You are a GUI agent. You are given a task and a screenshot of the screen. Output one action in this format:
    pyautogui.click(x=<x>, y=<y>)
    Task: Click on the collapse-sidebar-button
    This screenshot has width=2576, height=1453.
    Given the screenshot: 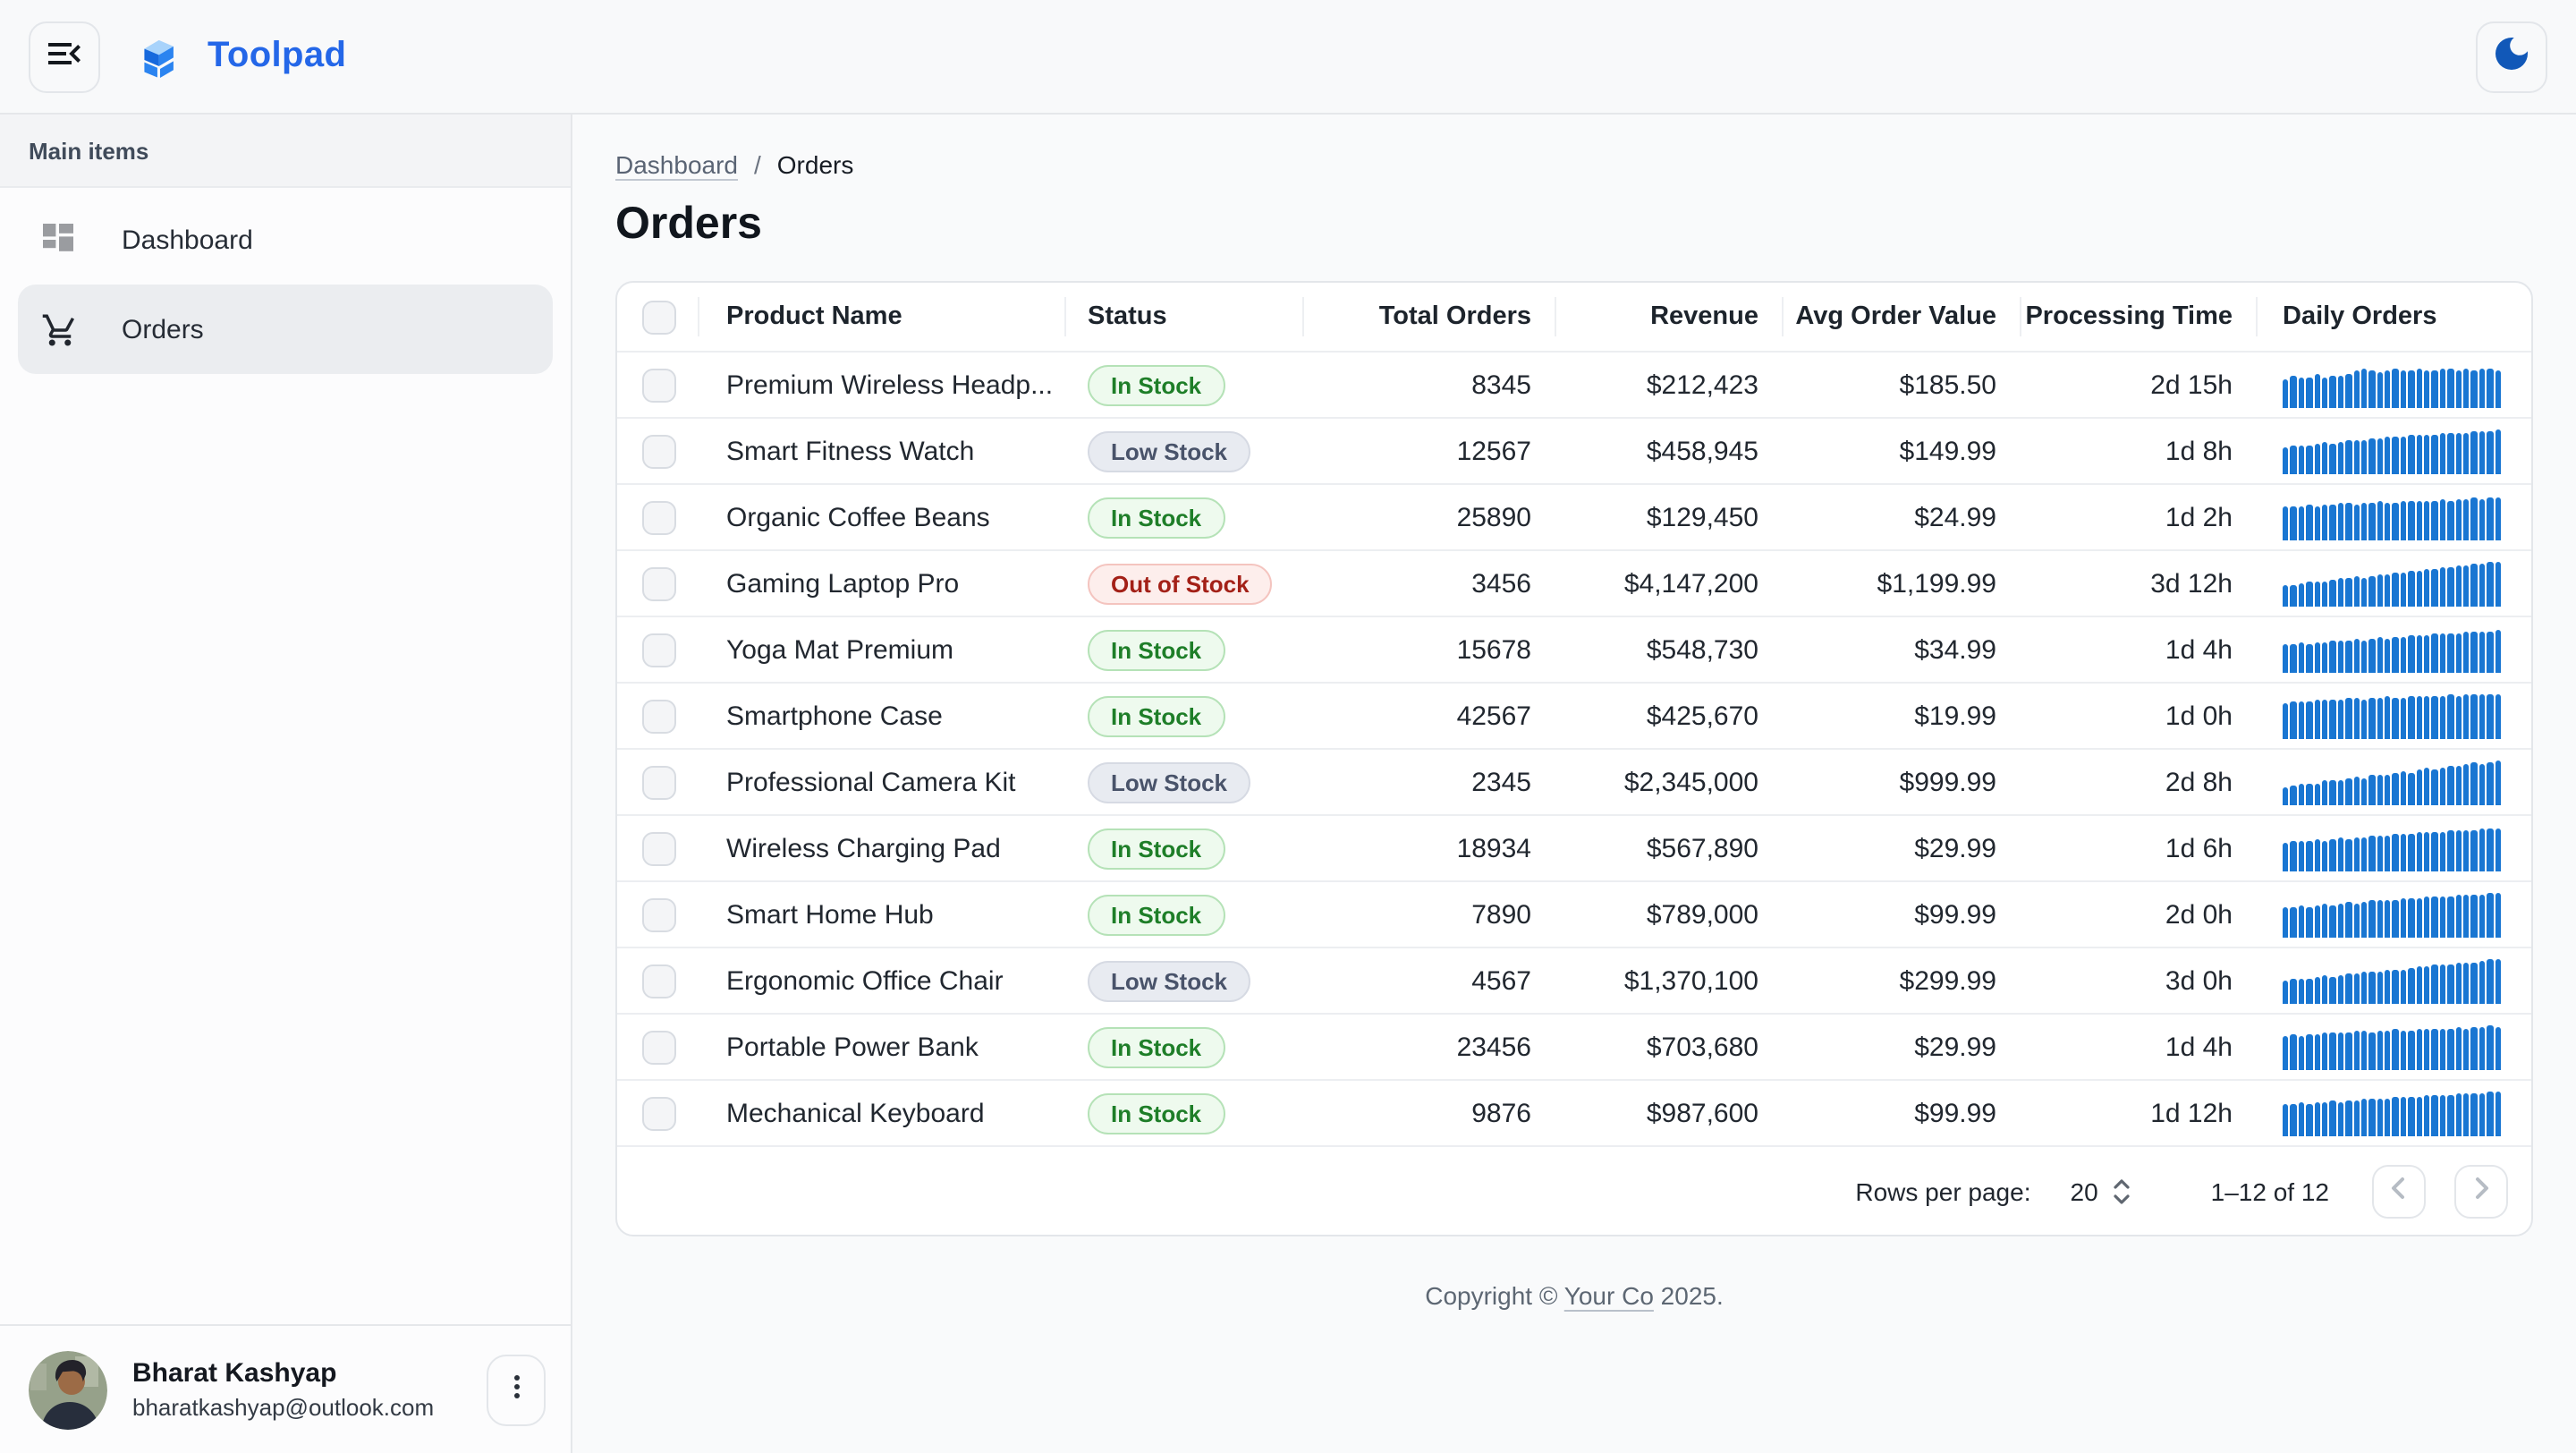 What is the action you would take?
    pyautogui.click(x=64, y=56)
    